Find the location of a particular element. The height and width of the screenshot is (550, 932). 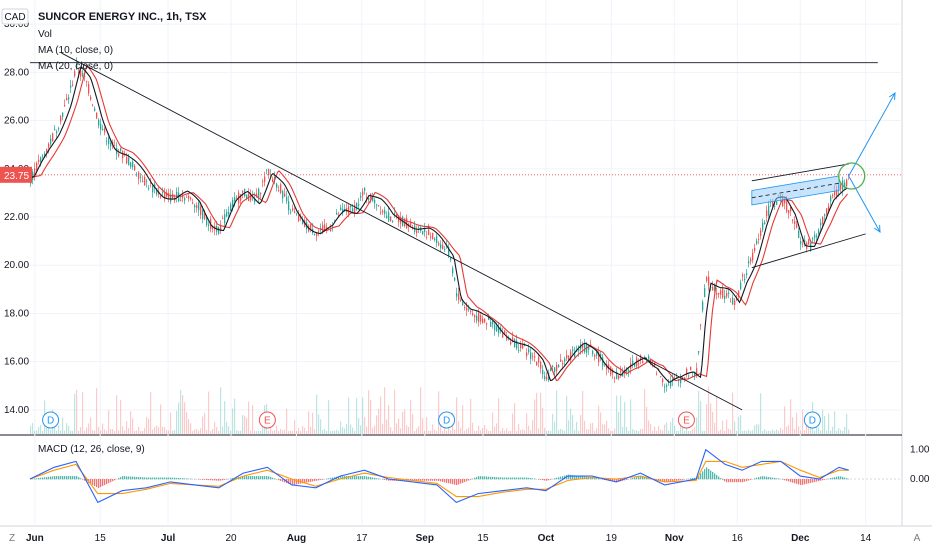

time-axis: Jun 15 Jul 20 Aug 17 Sep 15 Oct 19 Nov 16 Dec 14 is located at coordinates (449, 538).